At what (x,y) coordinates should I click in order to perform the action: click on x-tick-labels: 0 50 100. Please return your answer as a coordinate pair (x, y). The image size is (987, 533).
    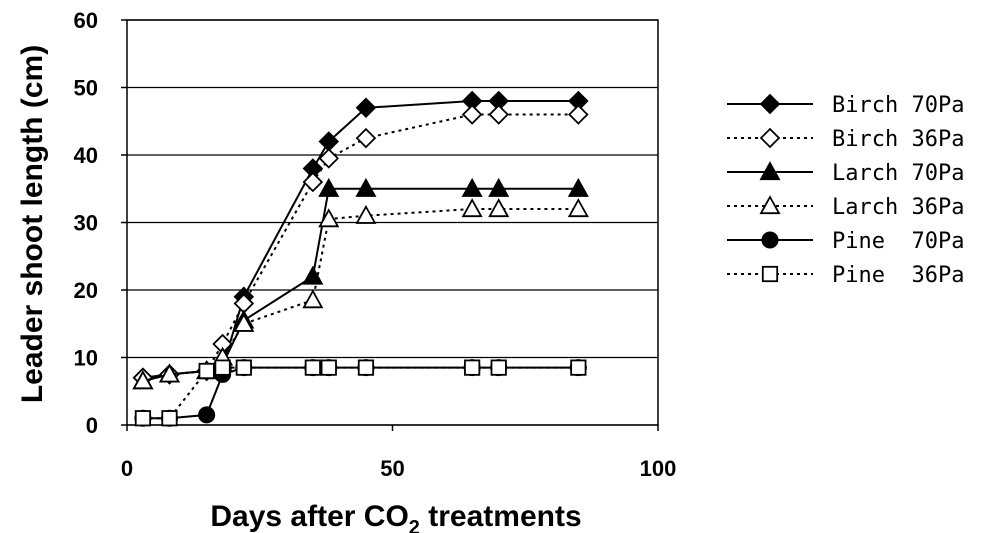
    Looking at the image, I should click on (398, 468).